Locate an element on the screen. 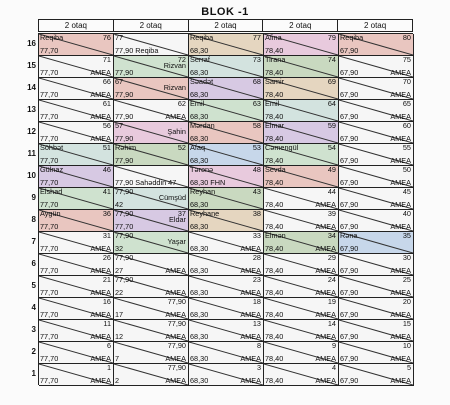 The height and width of the screenshot is (405, 450). apartment-number: 65 is located at coordinates (406, 104).